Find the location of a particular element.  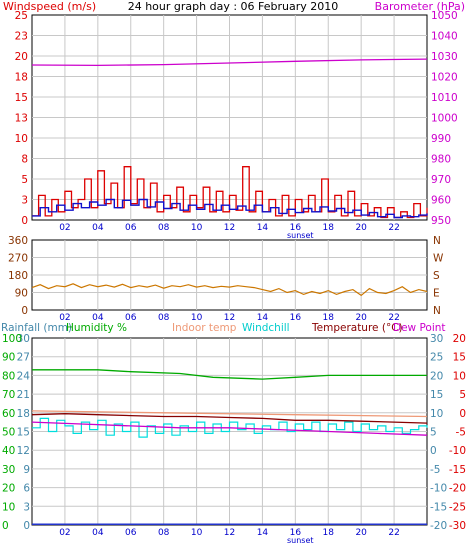

y-tick-rain: 21 is located at coordinates (23, 395).